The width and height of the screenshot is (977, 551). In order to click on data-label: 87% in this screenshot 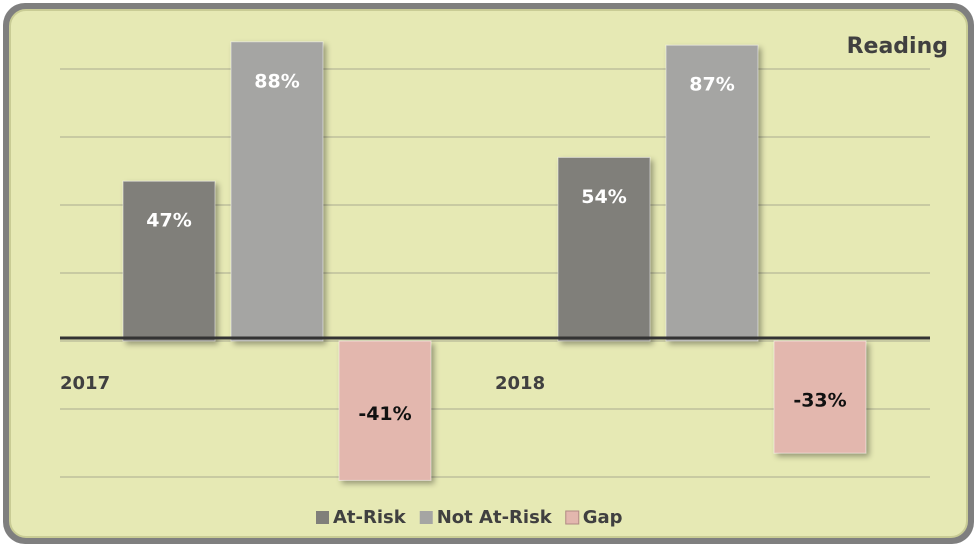, I will do `click(711, 85)`.